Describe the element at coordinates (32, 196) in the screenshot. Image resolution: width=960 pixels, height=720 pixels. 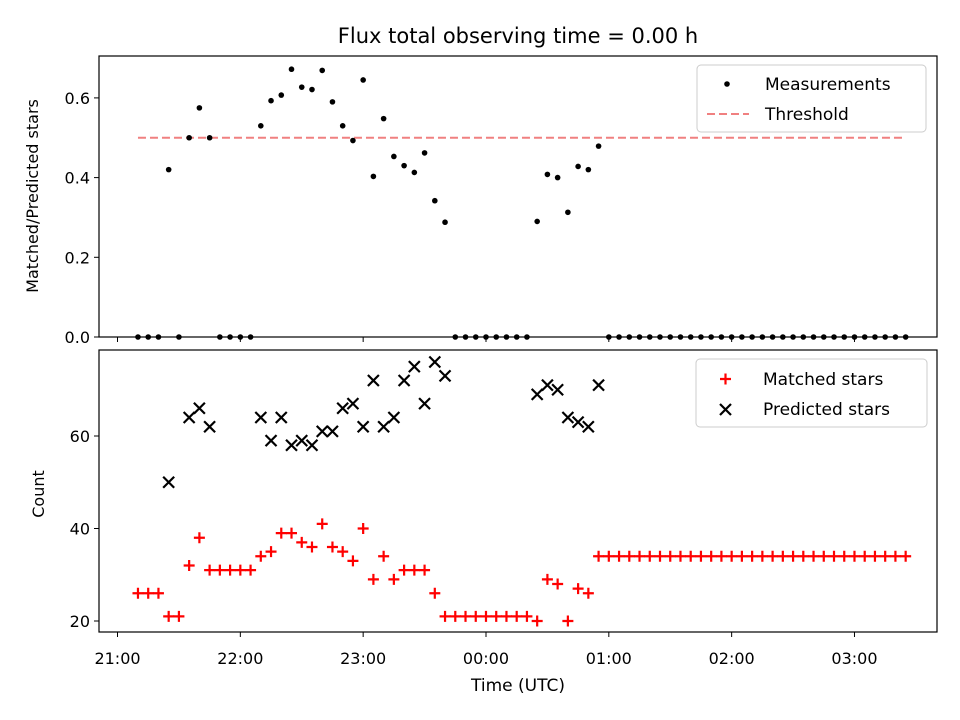
I see `top-y-axis-label: Matched/Predicted stars` at that location.